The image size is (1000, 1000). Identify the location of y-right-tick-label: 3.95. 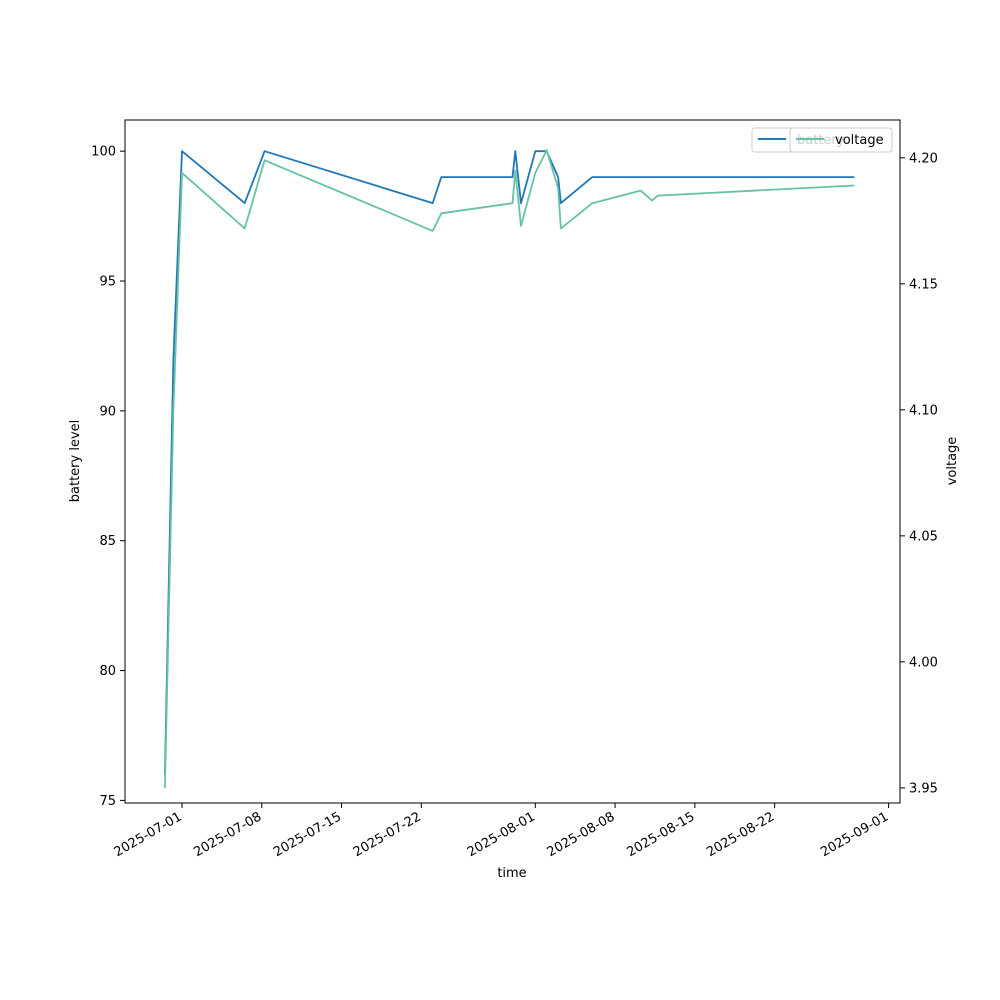
(923, 788).